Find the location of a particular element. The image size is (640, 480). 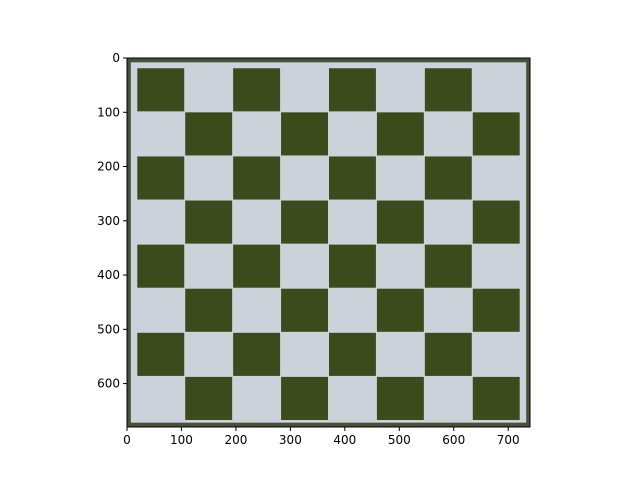

x-tick-label: 700 is located at coordinates (508, 440).